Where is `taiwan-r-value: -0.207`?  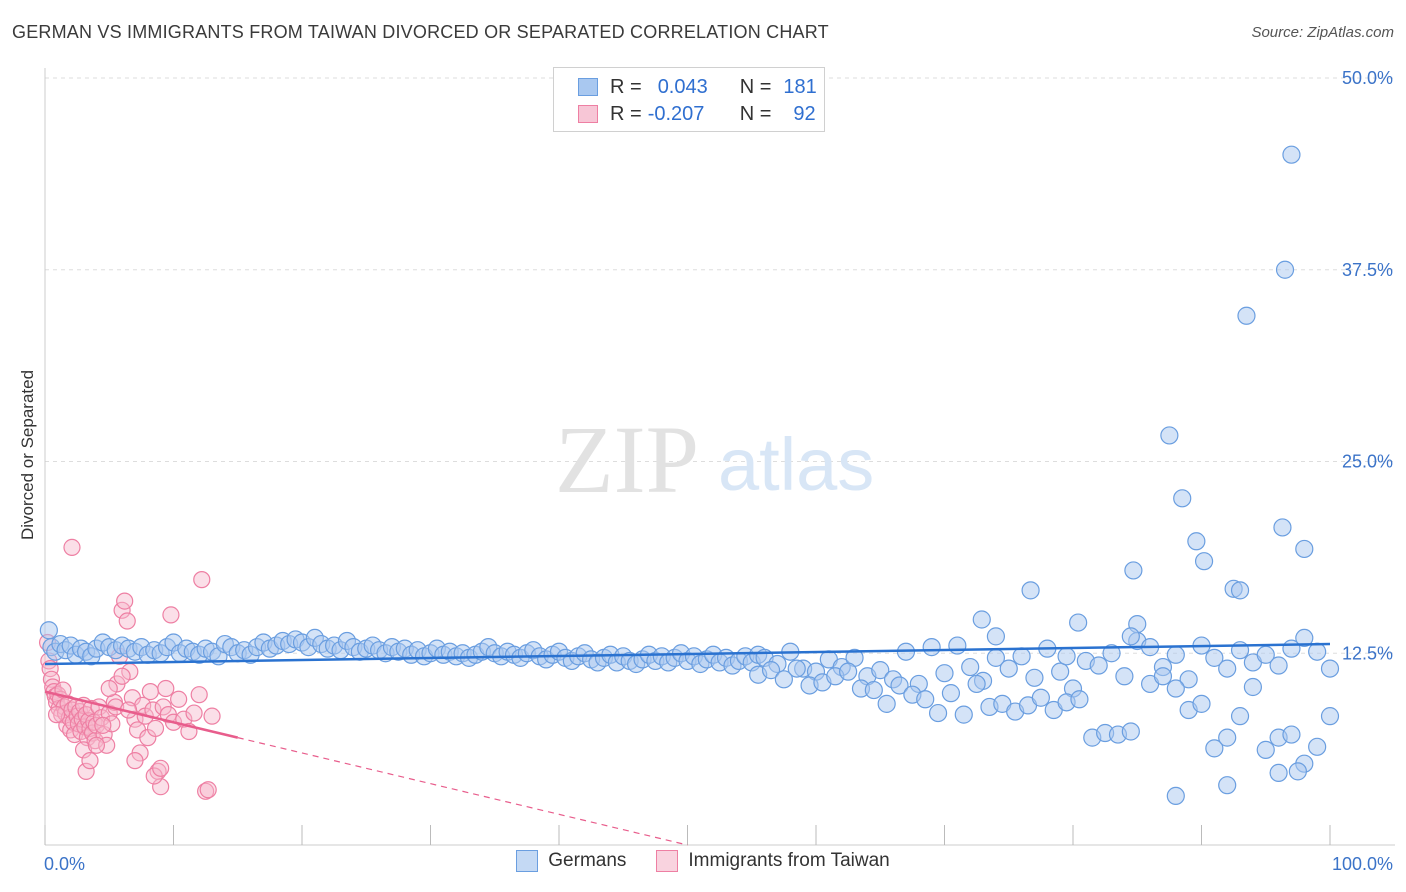
taiwan-r-value: -0.207 is located at coordinates (676, 113).